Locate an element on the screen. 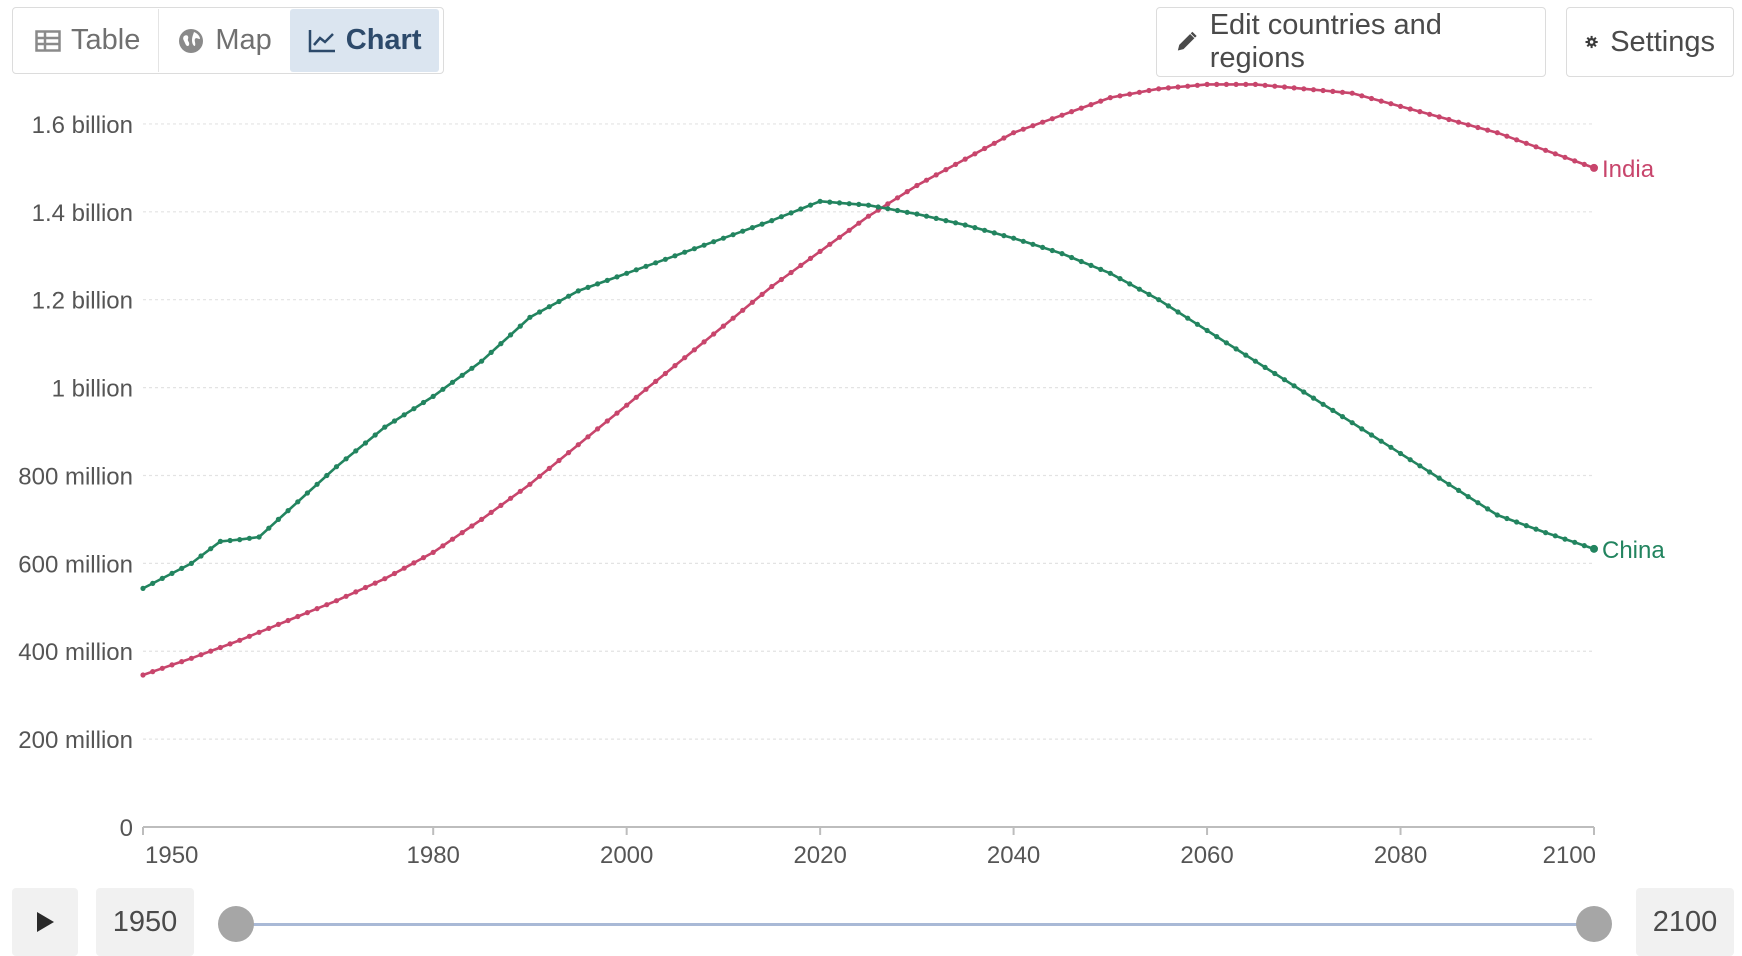 Image resolution: width=1742 pixels, height=956 pixels. y-tick-label: 600 million is located at coordinates (75, 564).